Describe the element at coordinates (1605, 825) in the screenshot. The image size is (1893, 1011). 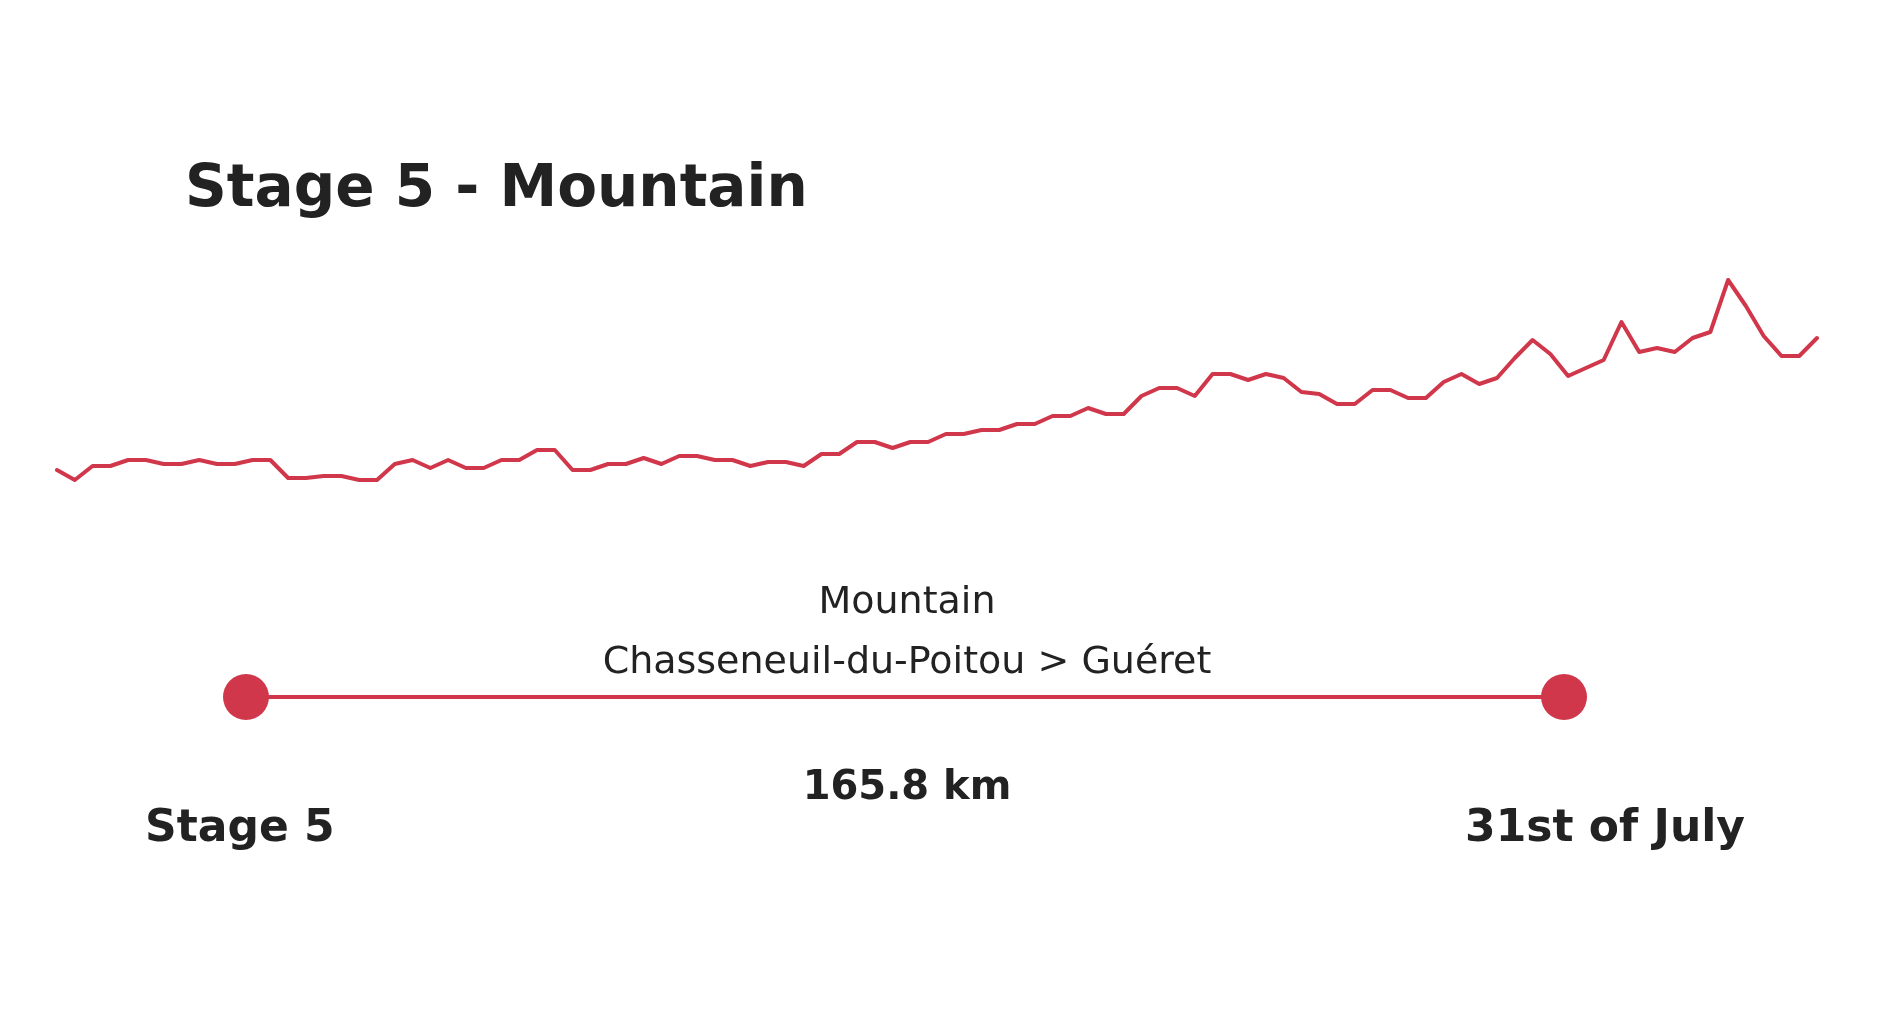
I see `text: 31st of July` at that location.